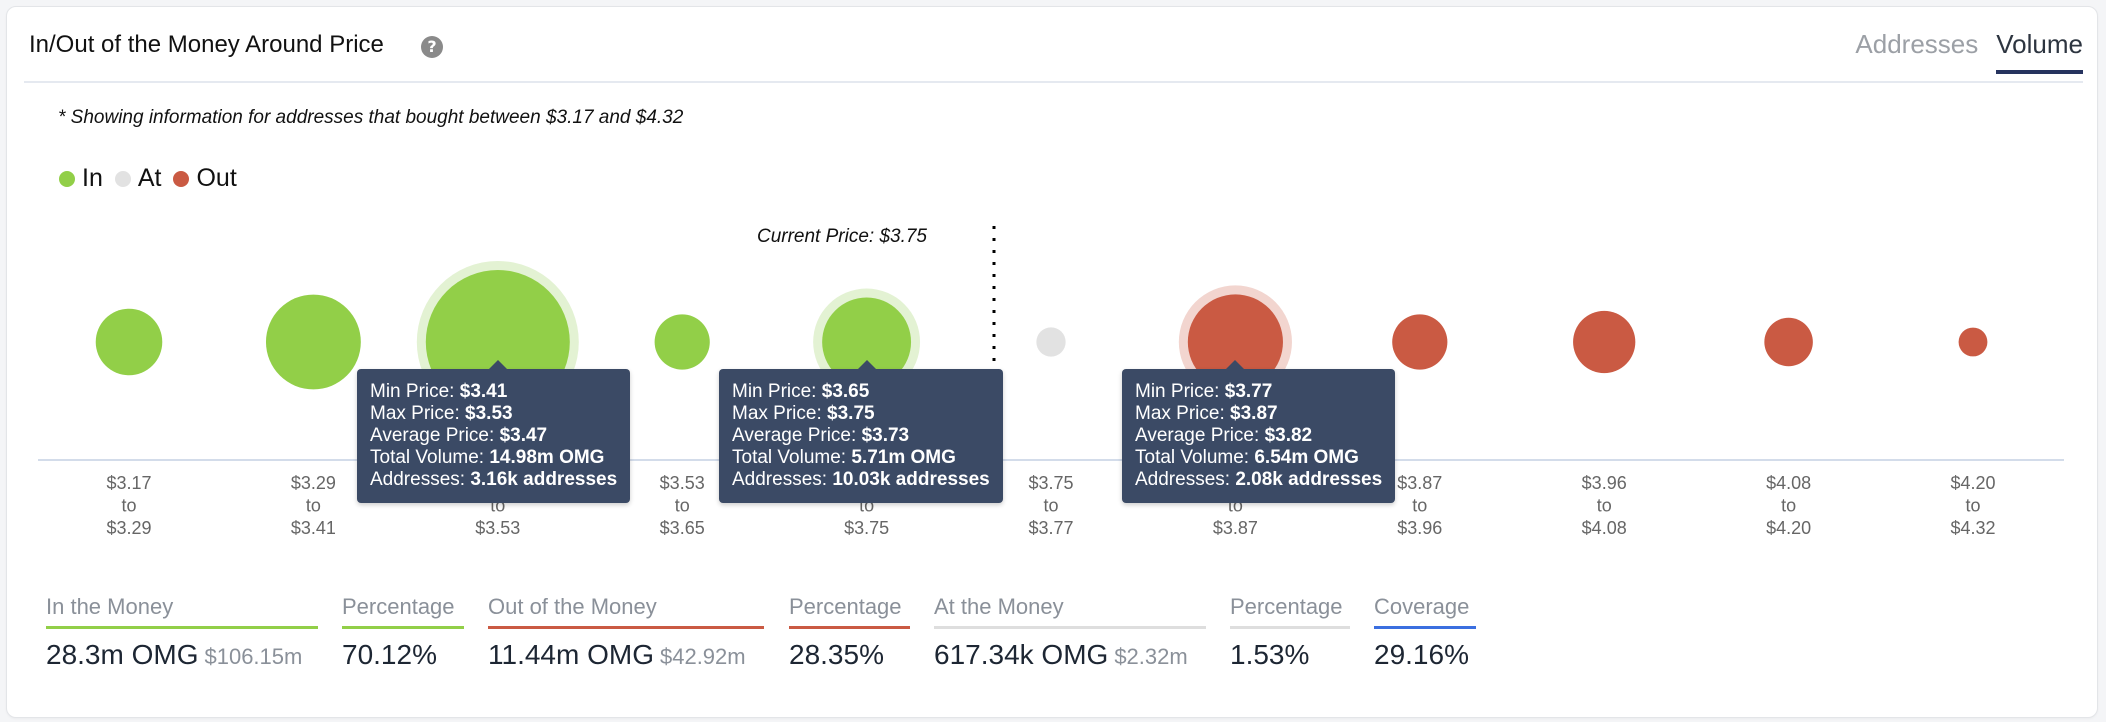  I want to click on stat-main-value: 11.44m OMG, so click(571, 654).